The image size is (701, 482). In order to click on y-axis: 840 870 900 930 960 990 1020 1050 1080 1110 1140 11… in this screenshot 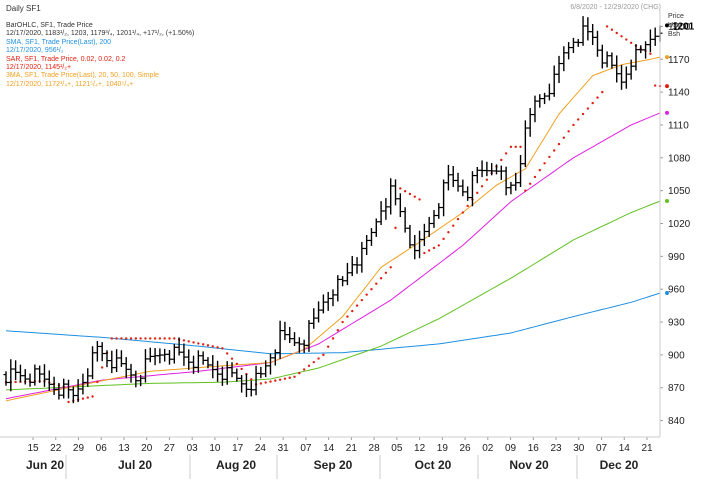, I will do `click(675, 224)`.